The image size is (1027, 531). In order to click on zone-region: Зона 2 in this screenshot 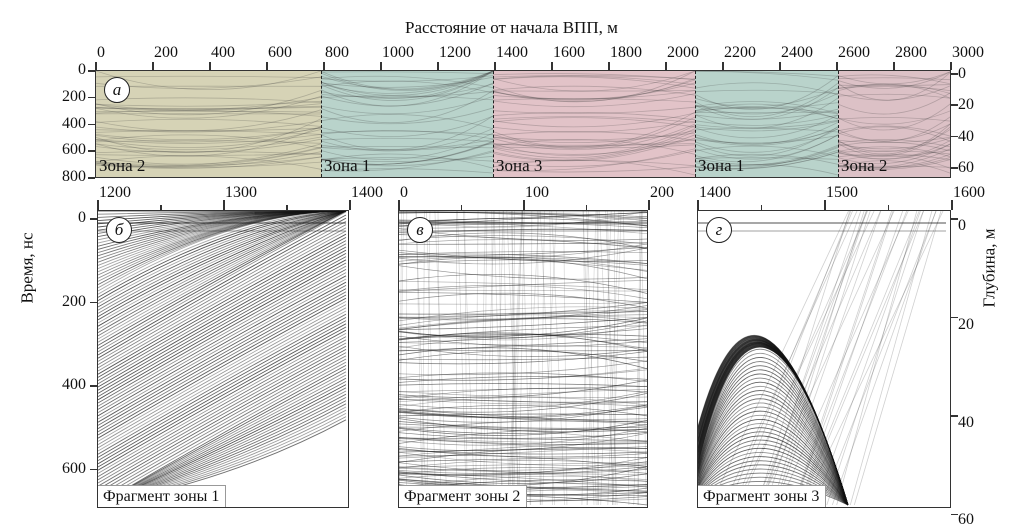, I will do `click(894, 124)`.